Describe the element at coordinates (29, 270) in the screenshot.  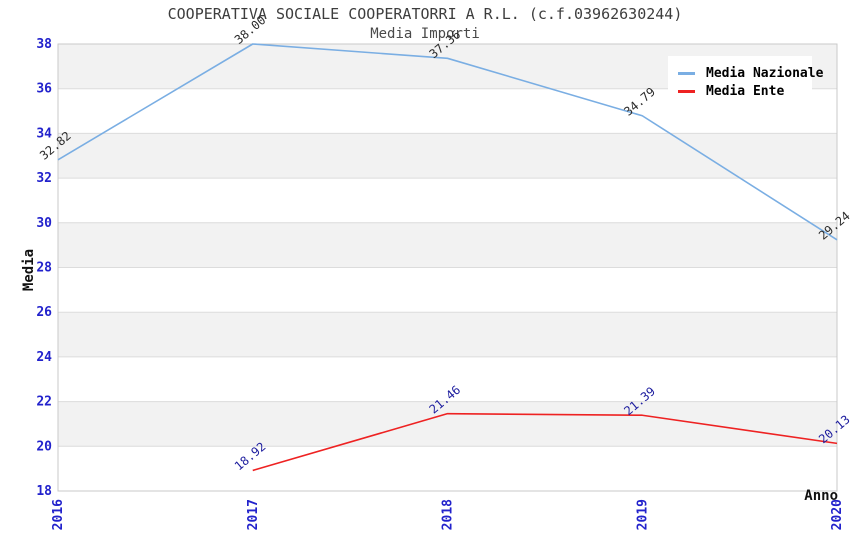
I see `y-axis-title: Media` at that location.